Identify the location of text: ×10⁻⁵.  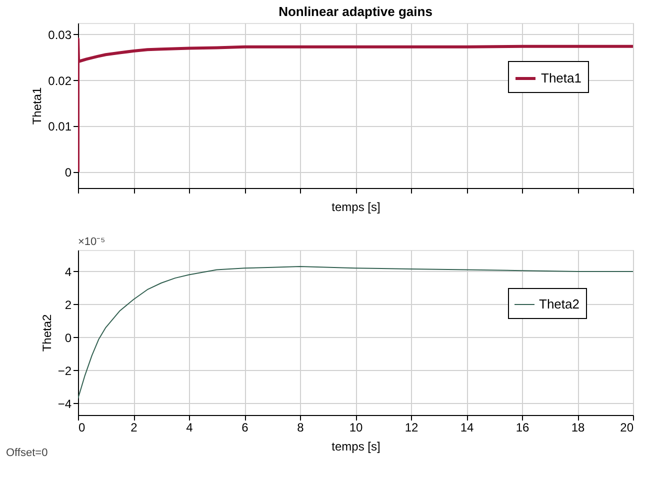
(92, 242).